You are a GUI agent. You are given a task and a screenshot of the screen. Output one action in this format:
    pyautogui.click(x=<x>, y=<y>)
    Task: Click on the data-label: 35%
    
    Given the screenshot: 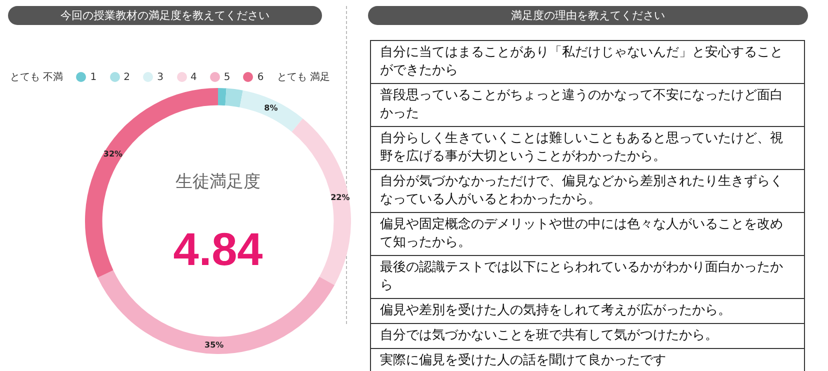 What is the action you would take?
    pyautogui.click(x=214, y=345)
    